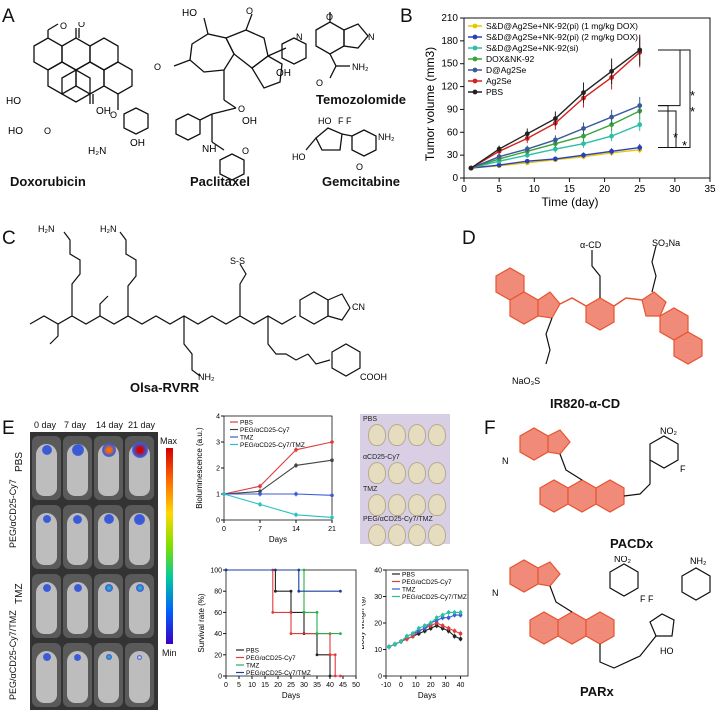  I want to click on y-axis-label: Bioluminescence (a.u.), so click(199, 468).